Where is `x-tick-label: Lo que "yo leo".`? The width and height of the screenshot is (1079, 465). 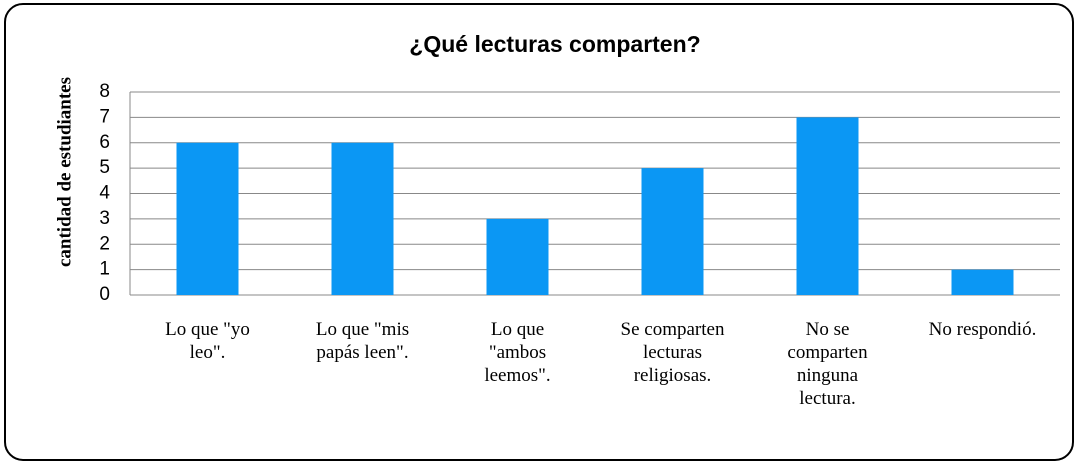
x-tick-label: Lo que "yo leo". is located at coordinates (207, 341).